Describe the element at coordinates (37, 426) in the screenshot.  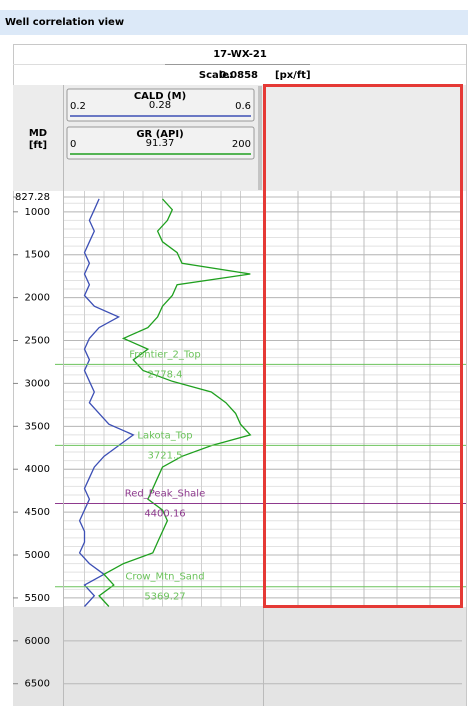
I see `depth-tick-label: 3500` at that location.